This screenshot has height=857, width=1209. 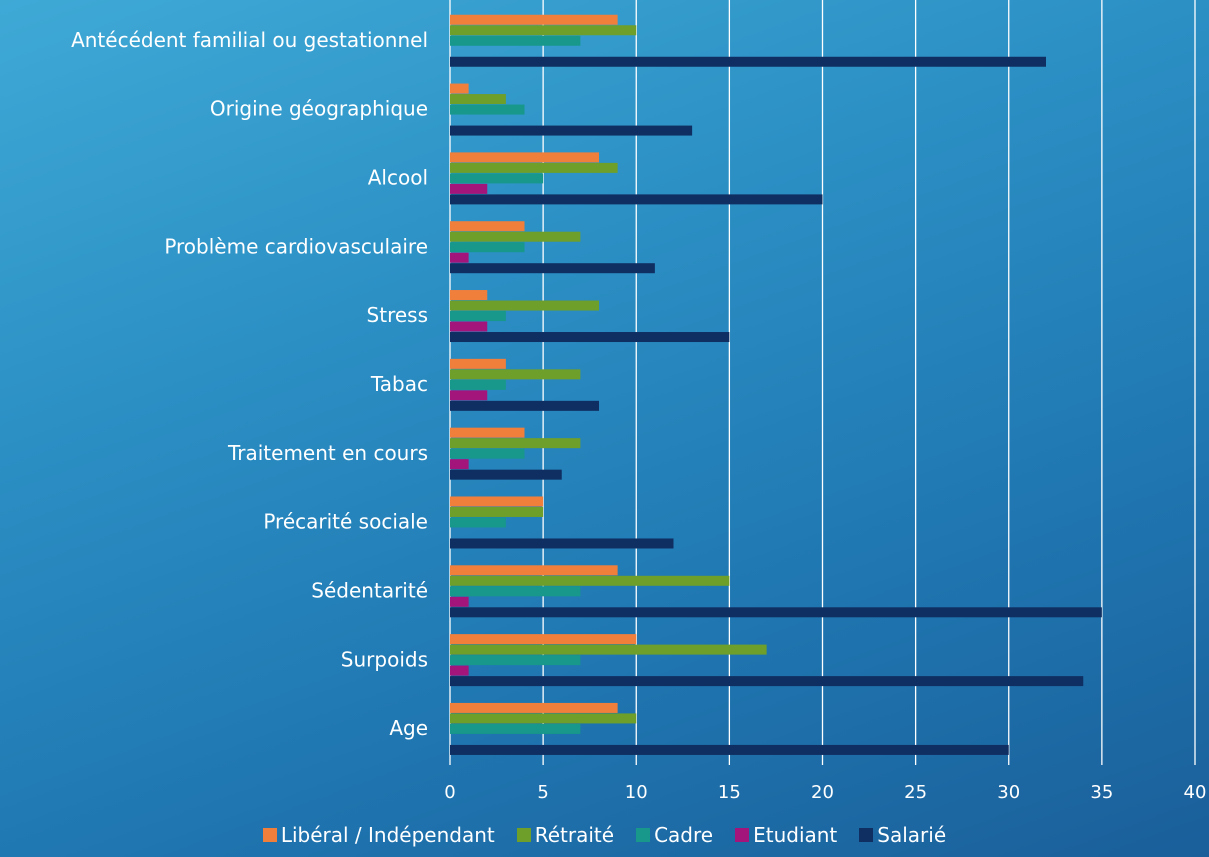 I want to click on category-label: Problème cardiovasculaire, so click(x=296, y=246).